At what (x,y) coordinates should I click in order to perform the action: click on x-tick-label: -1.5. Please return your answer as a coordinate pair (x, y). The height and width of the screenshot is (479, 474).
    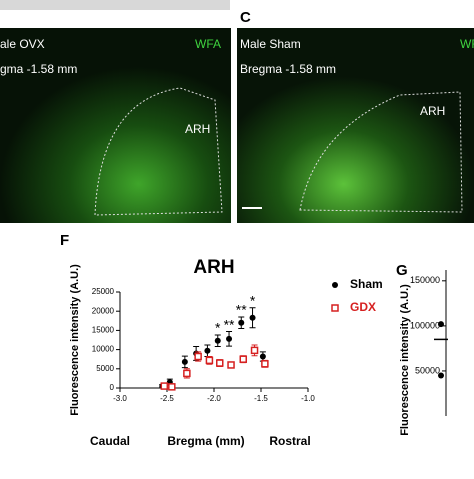
    Looking at the image, I should click on (261, 398).